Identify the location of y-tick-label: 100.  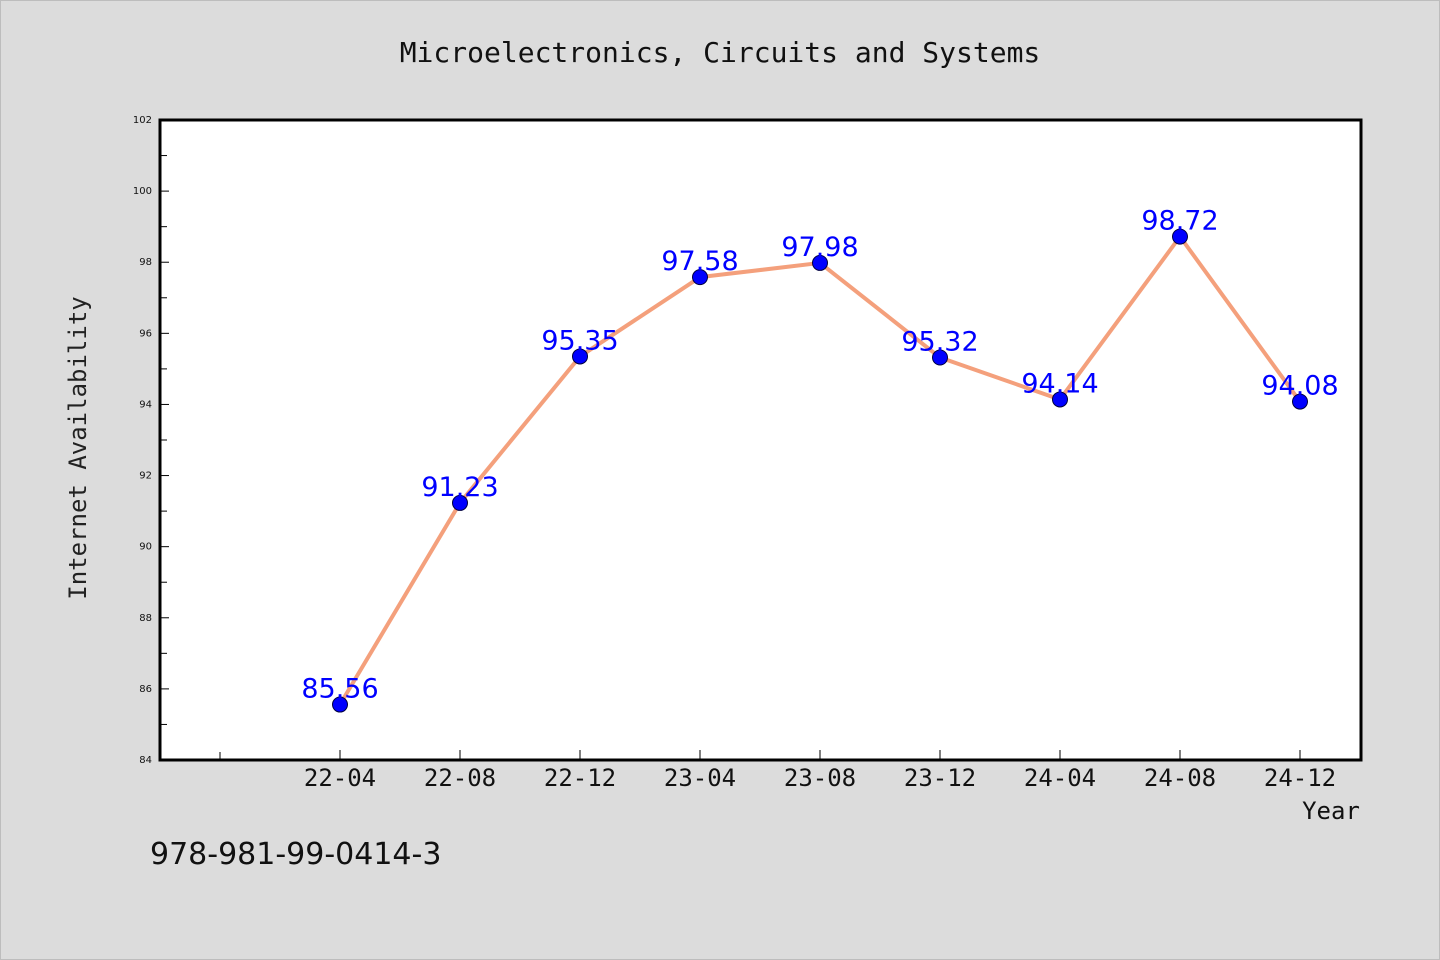
(142, 191).